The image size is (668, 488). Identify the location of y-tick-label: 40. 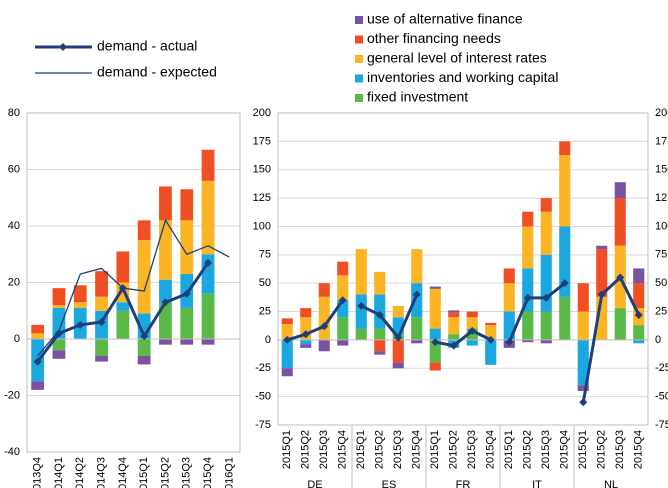
(14, 226).